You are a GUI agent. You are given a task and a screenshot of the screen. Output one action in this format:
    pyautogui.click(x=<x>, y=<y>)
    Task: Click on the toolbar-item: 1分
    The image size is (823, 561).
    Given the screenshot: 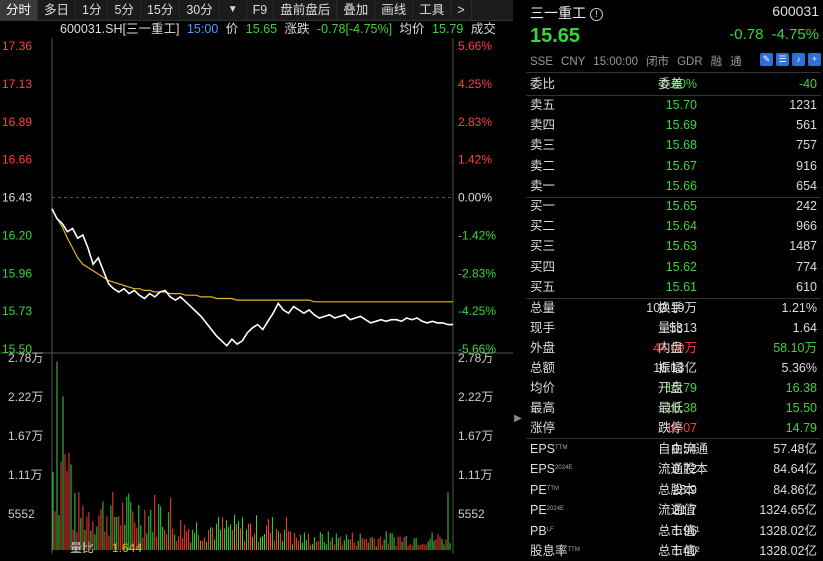 What is the action you would take?
    pyautogui.click(x=92, y=10)
    